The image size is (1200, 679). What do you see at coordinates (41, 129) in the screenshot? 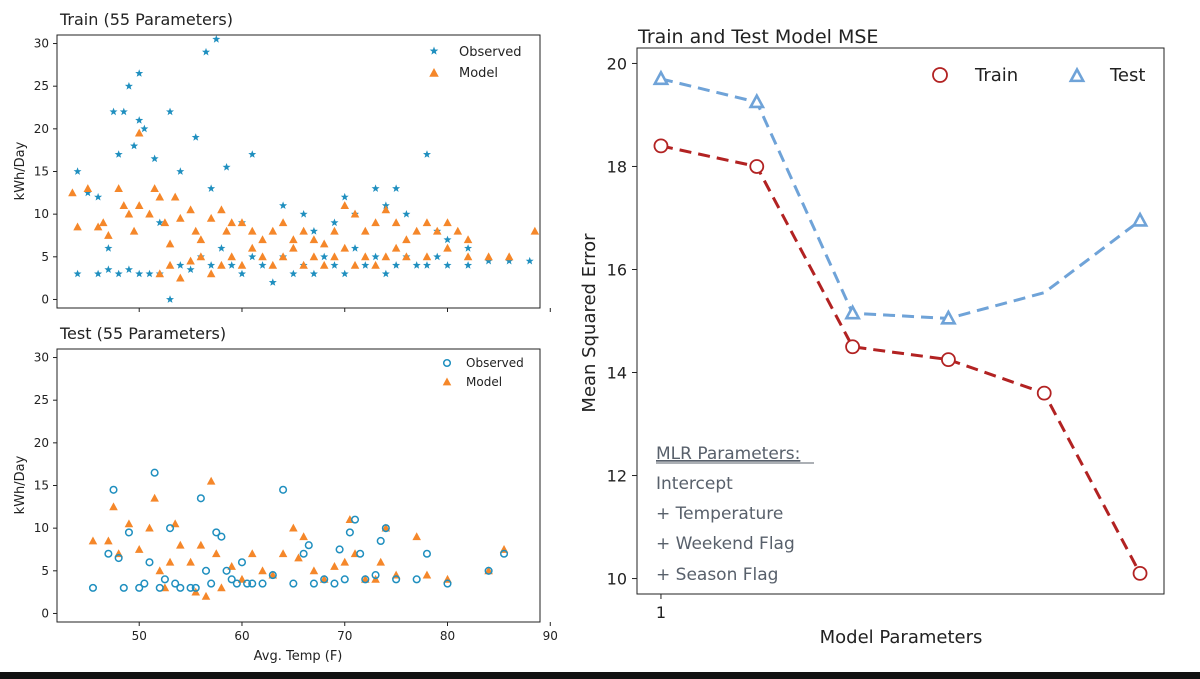
I see `train-y-tick-label: 20` at bounding box center [41, 129].